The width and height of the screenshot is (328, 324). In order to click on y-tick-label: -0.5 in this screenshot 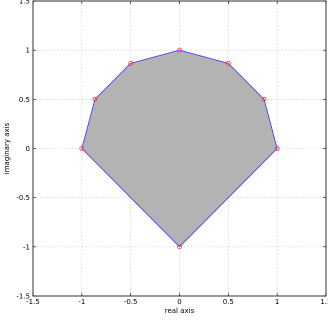, I will do `click(23, 198)`.